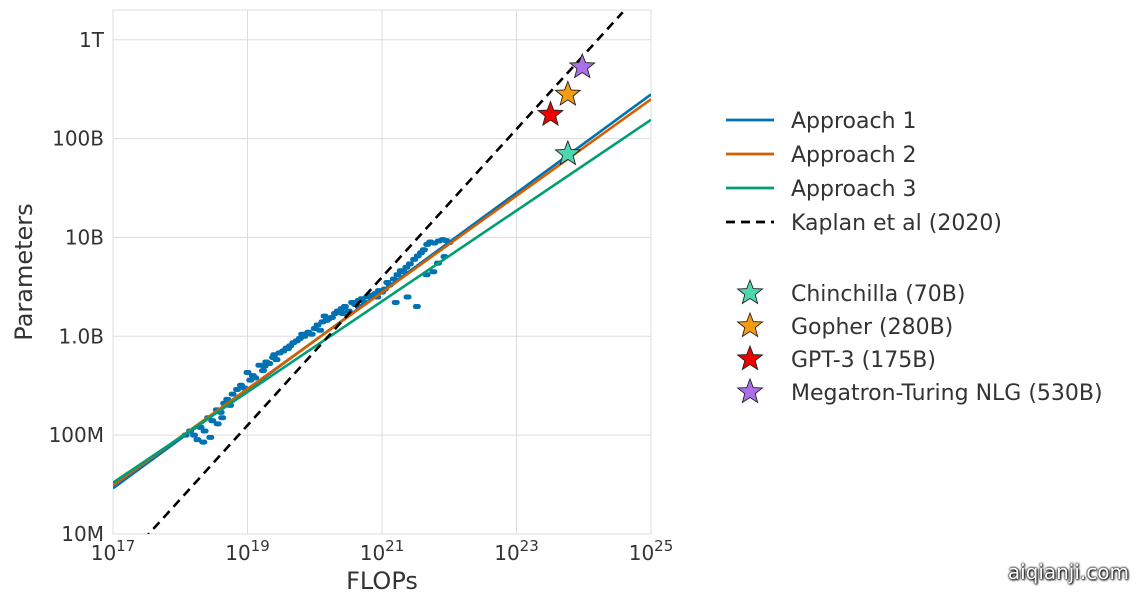  What do you see at coordinates (382, 580) in the screenshot?
I see `x-axis-title: FLOPs` at bounding box center [382, 580].